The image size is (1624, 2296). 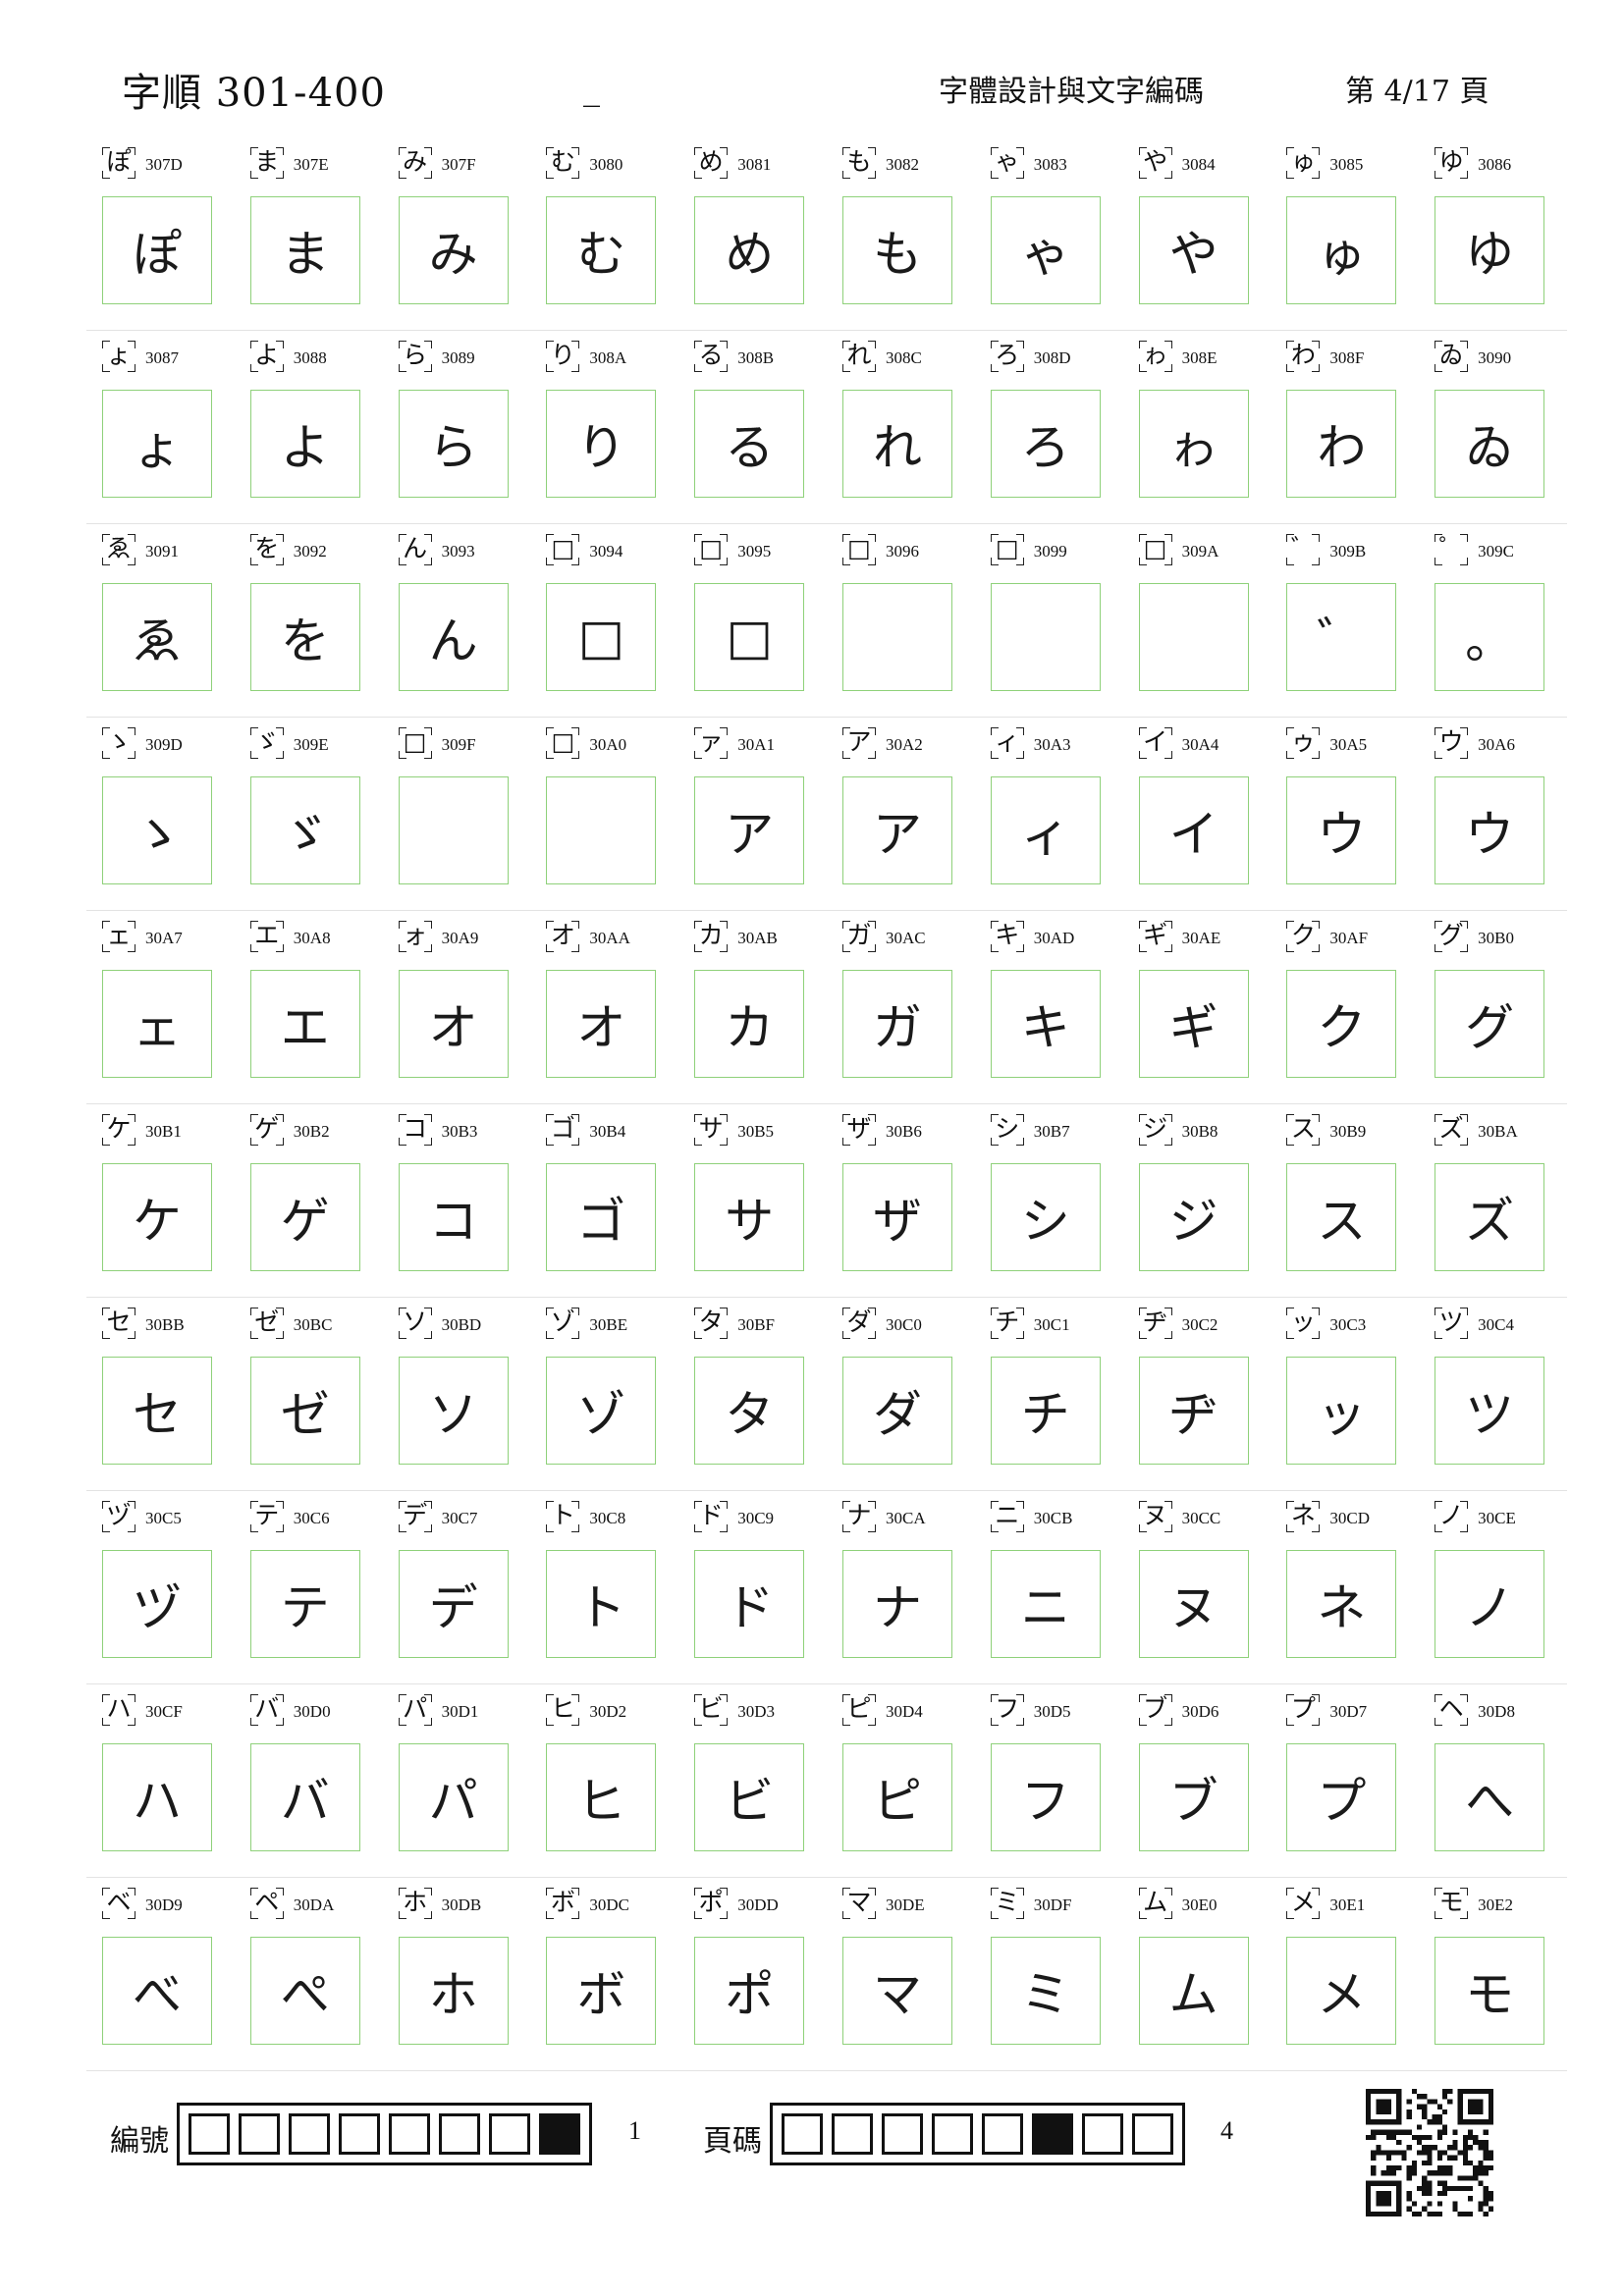 I want to click on writing-box: を, so click(x=304, y=637).